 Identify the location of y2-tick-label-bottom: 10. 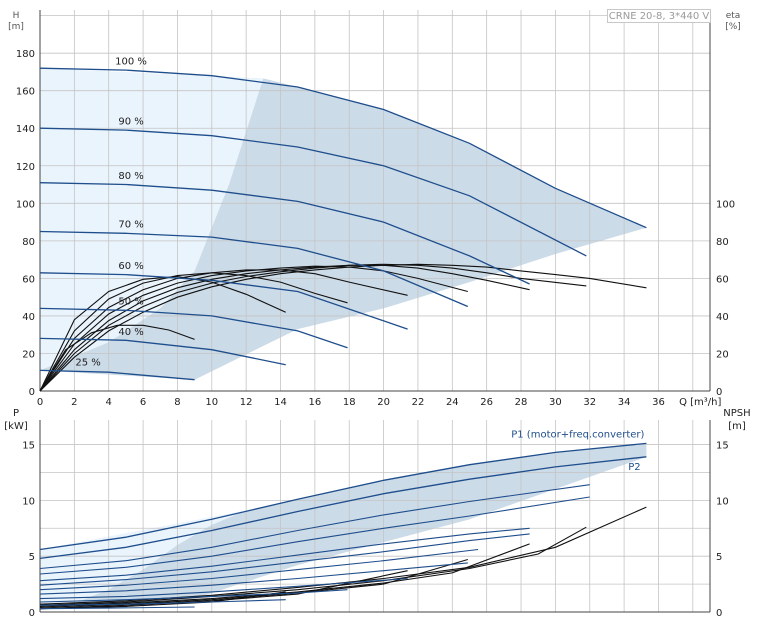
(722, 501).